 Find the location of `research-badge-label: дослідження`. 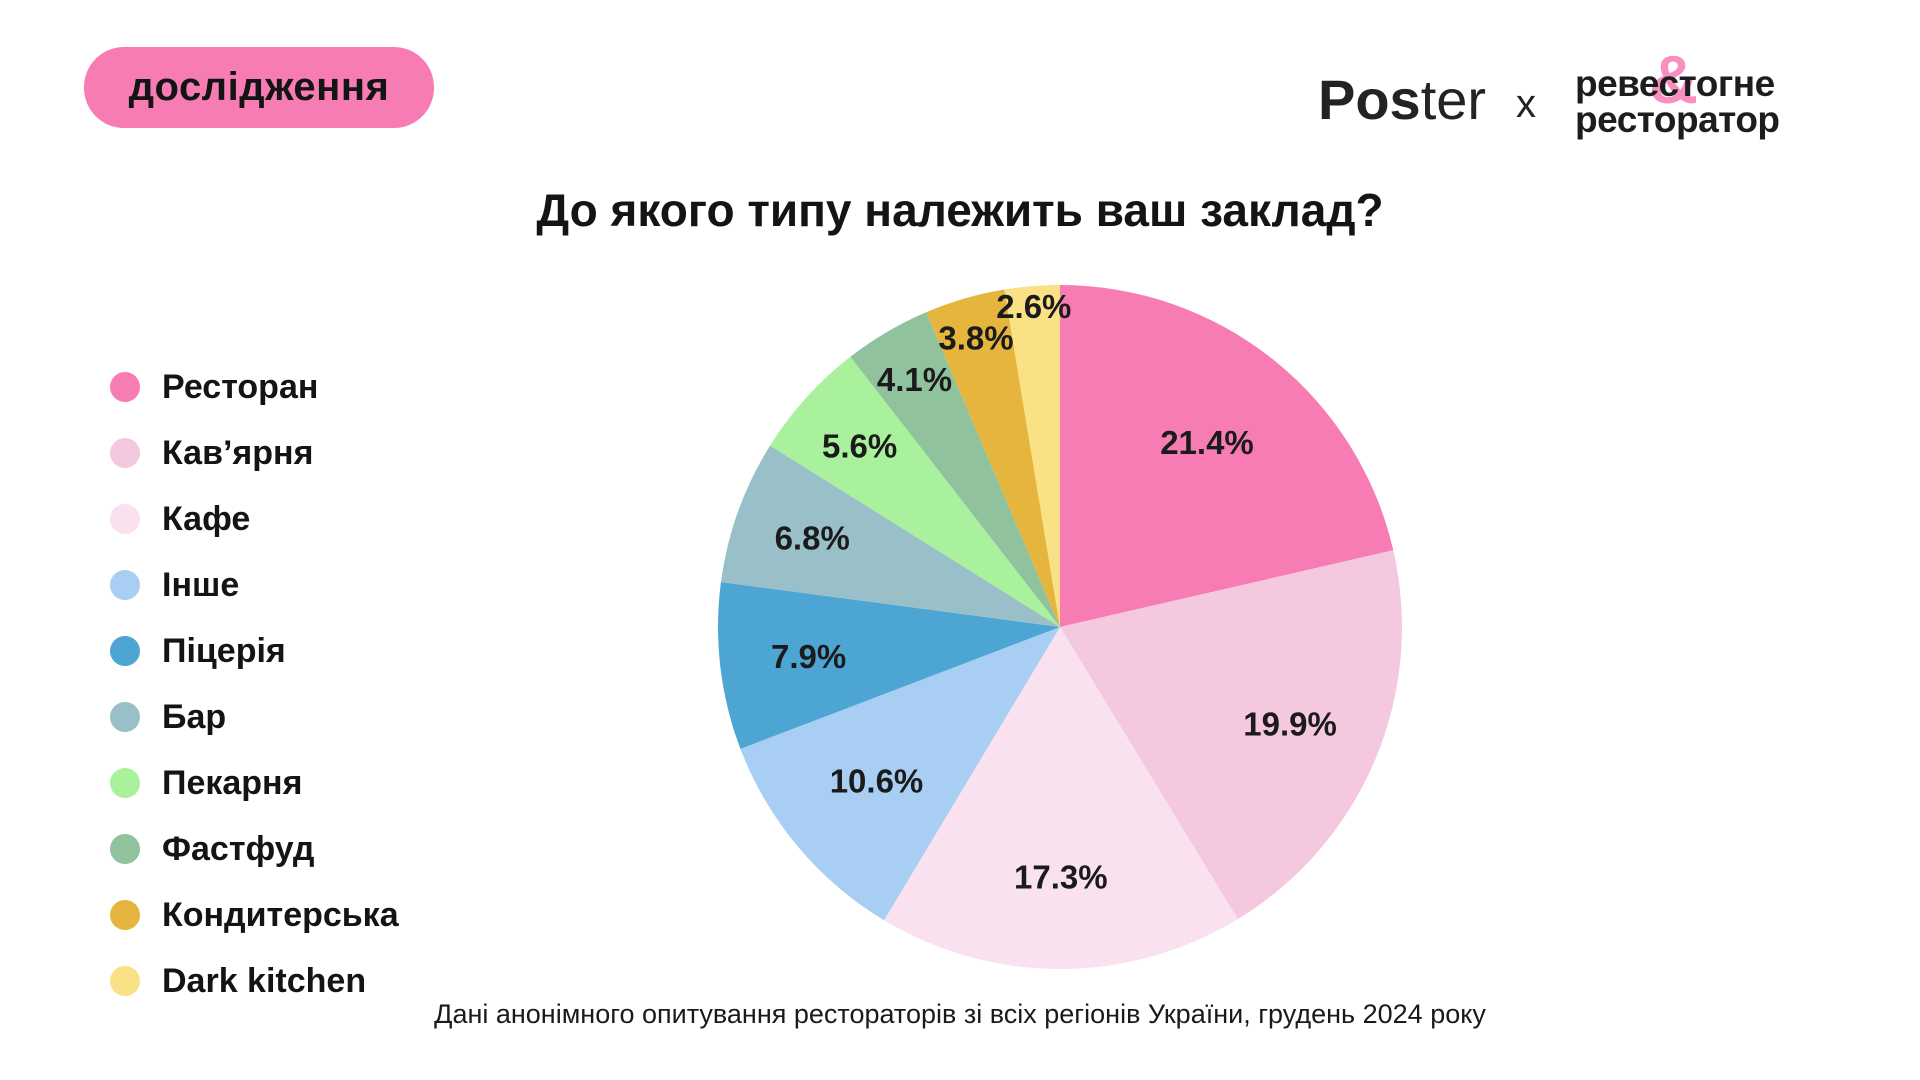

research-badge-label: дослідження is located at coordinates (259, 87).